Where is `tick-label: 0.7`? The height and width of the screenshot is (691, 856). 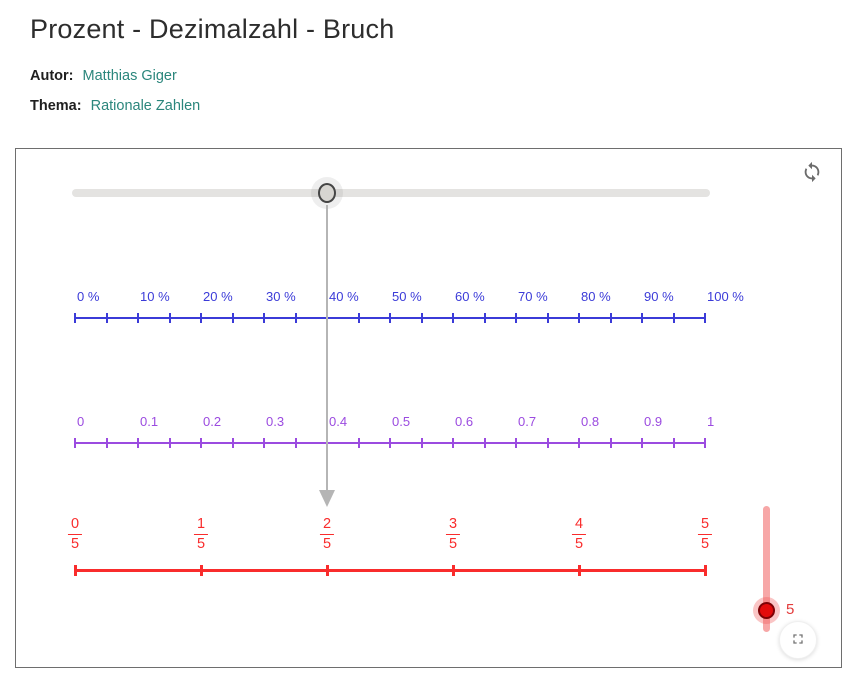
tick-label: 0.7 is located at coordinates (527, 421).